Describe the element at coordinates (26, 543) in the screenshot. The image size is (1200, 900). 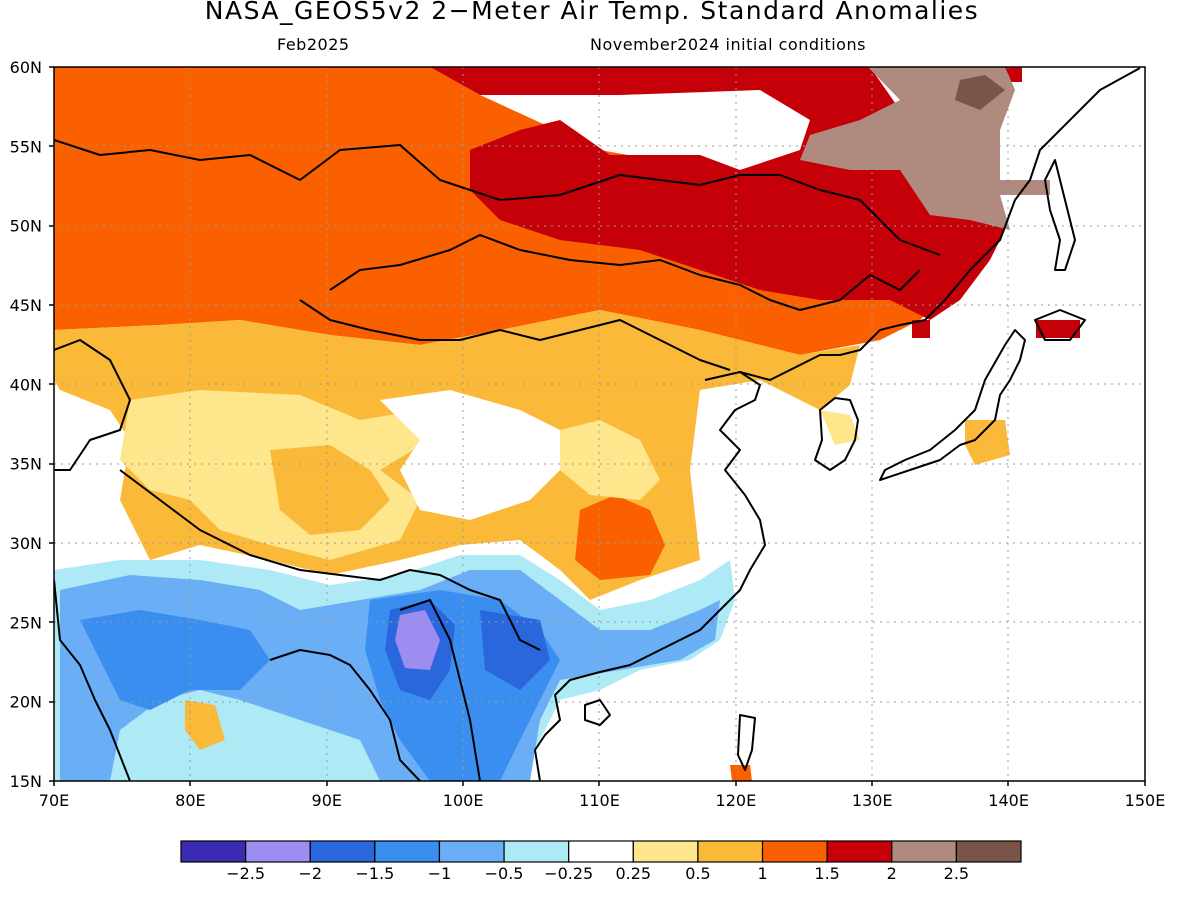
I see `y-tick-label: 30N` at that location.